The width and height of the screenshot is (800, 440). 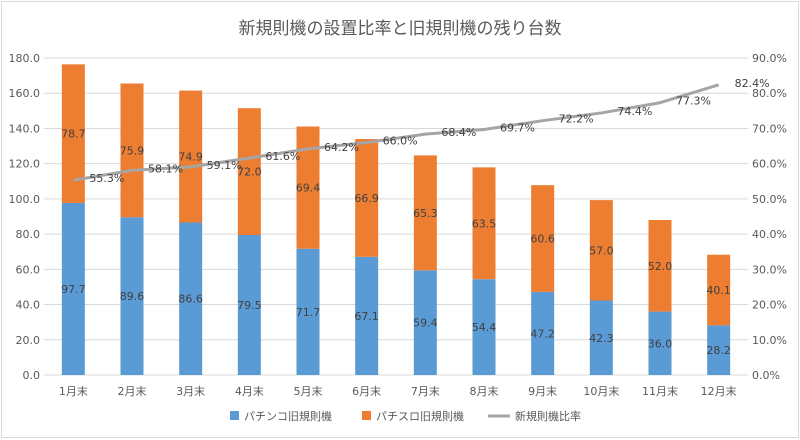 I want to click on data-label-pachinko: 28.2, so click(x=718, y=350).